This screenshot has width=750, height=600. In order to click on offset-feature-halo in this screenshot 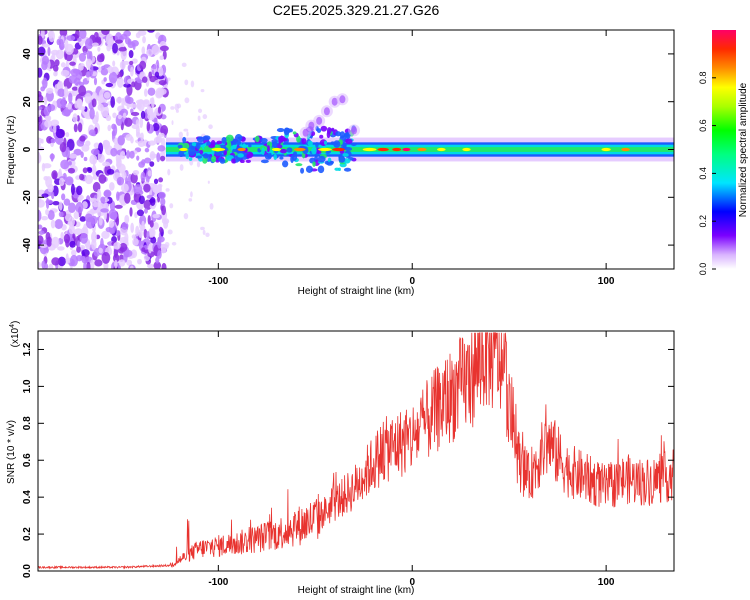, I will do `click(342, 99)`.